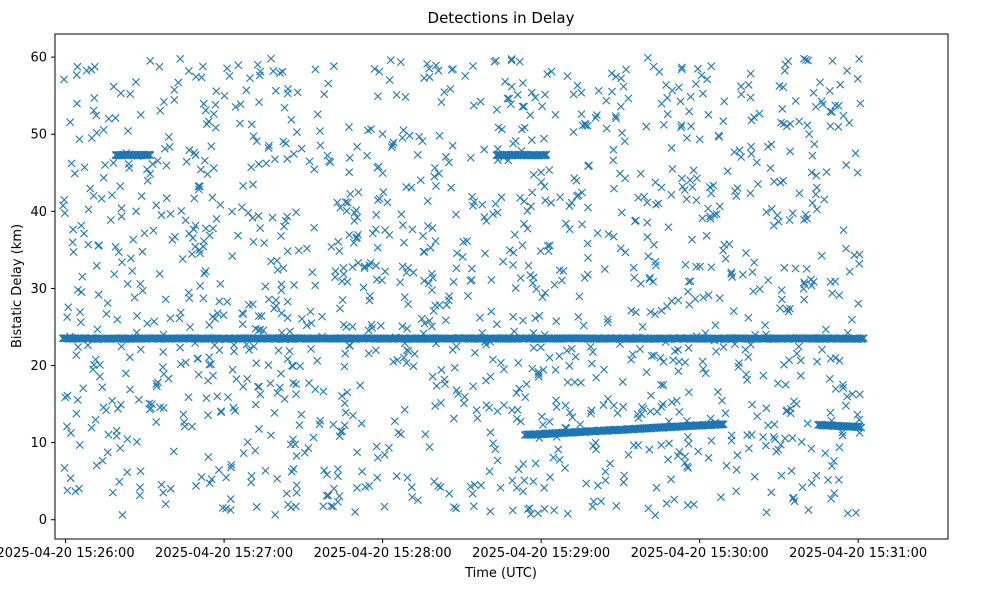  I want to click on x-axis-label: Time (UTC), so click(500, 573).